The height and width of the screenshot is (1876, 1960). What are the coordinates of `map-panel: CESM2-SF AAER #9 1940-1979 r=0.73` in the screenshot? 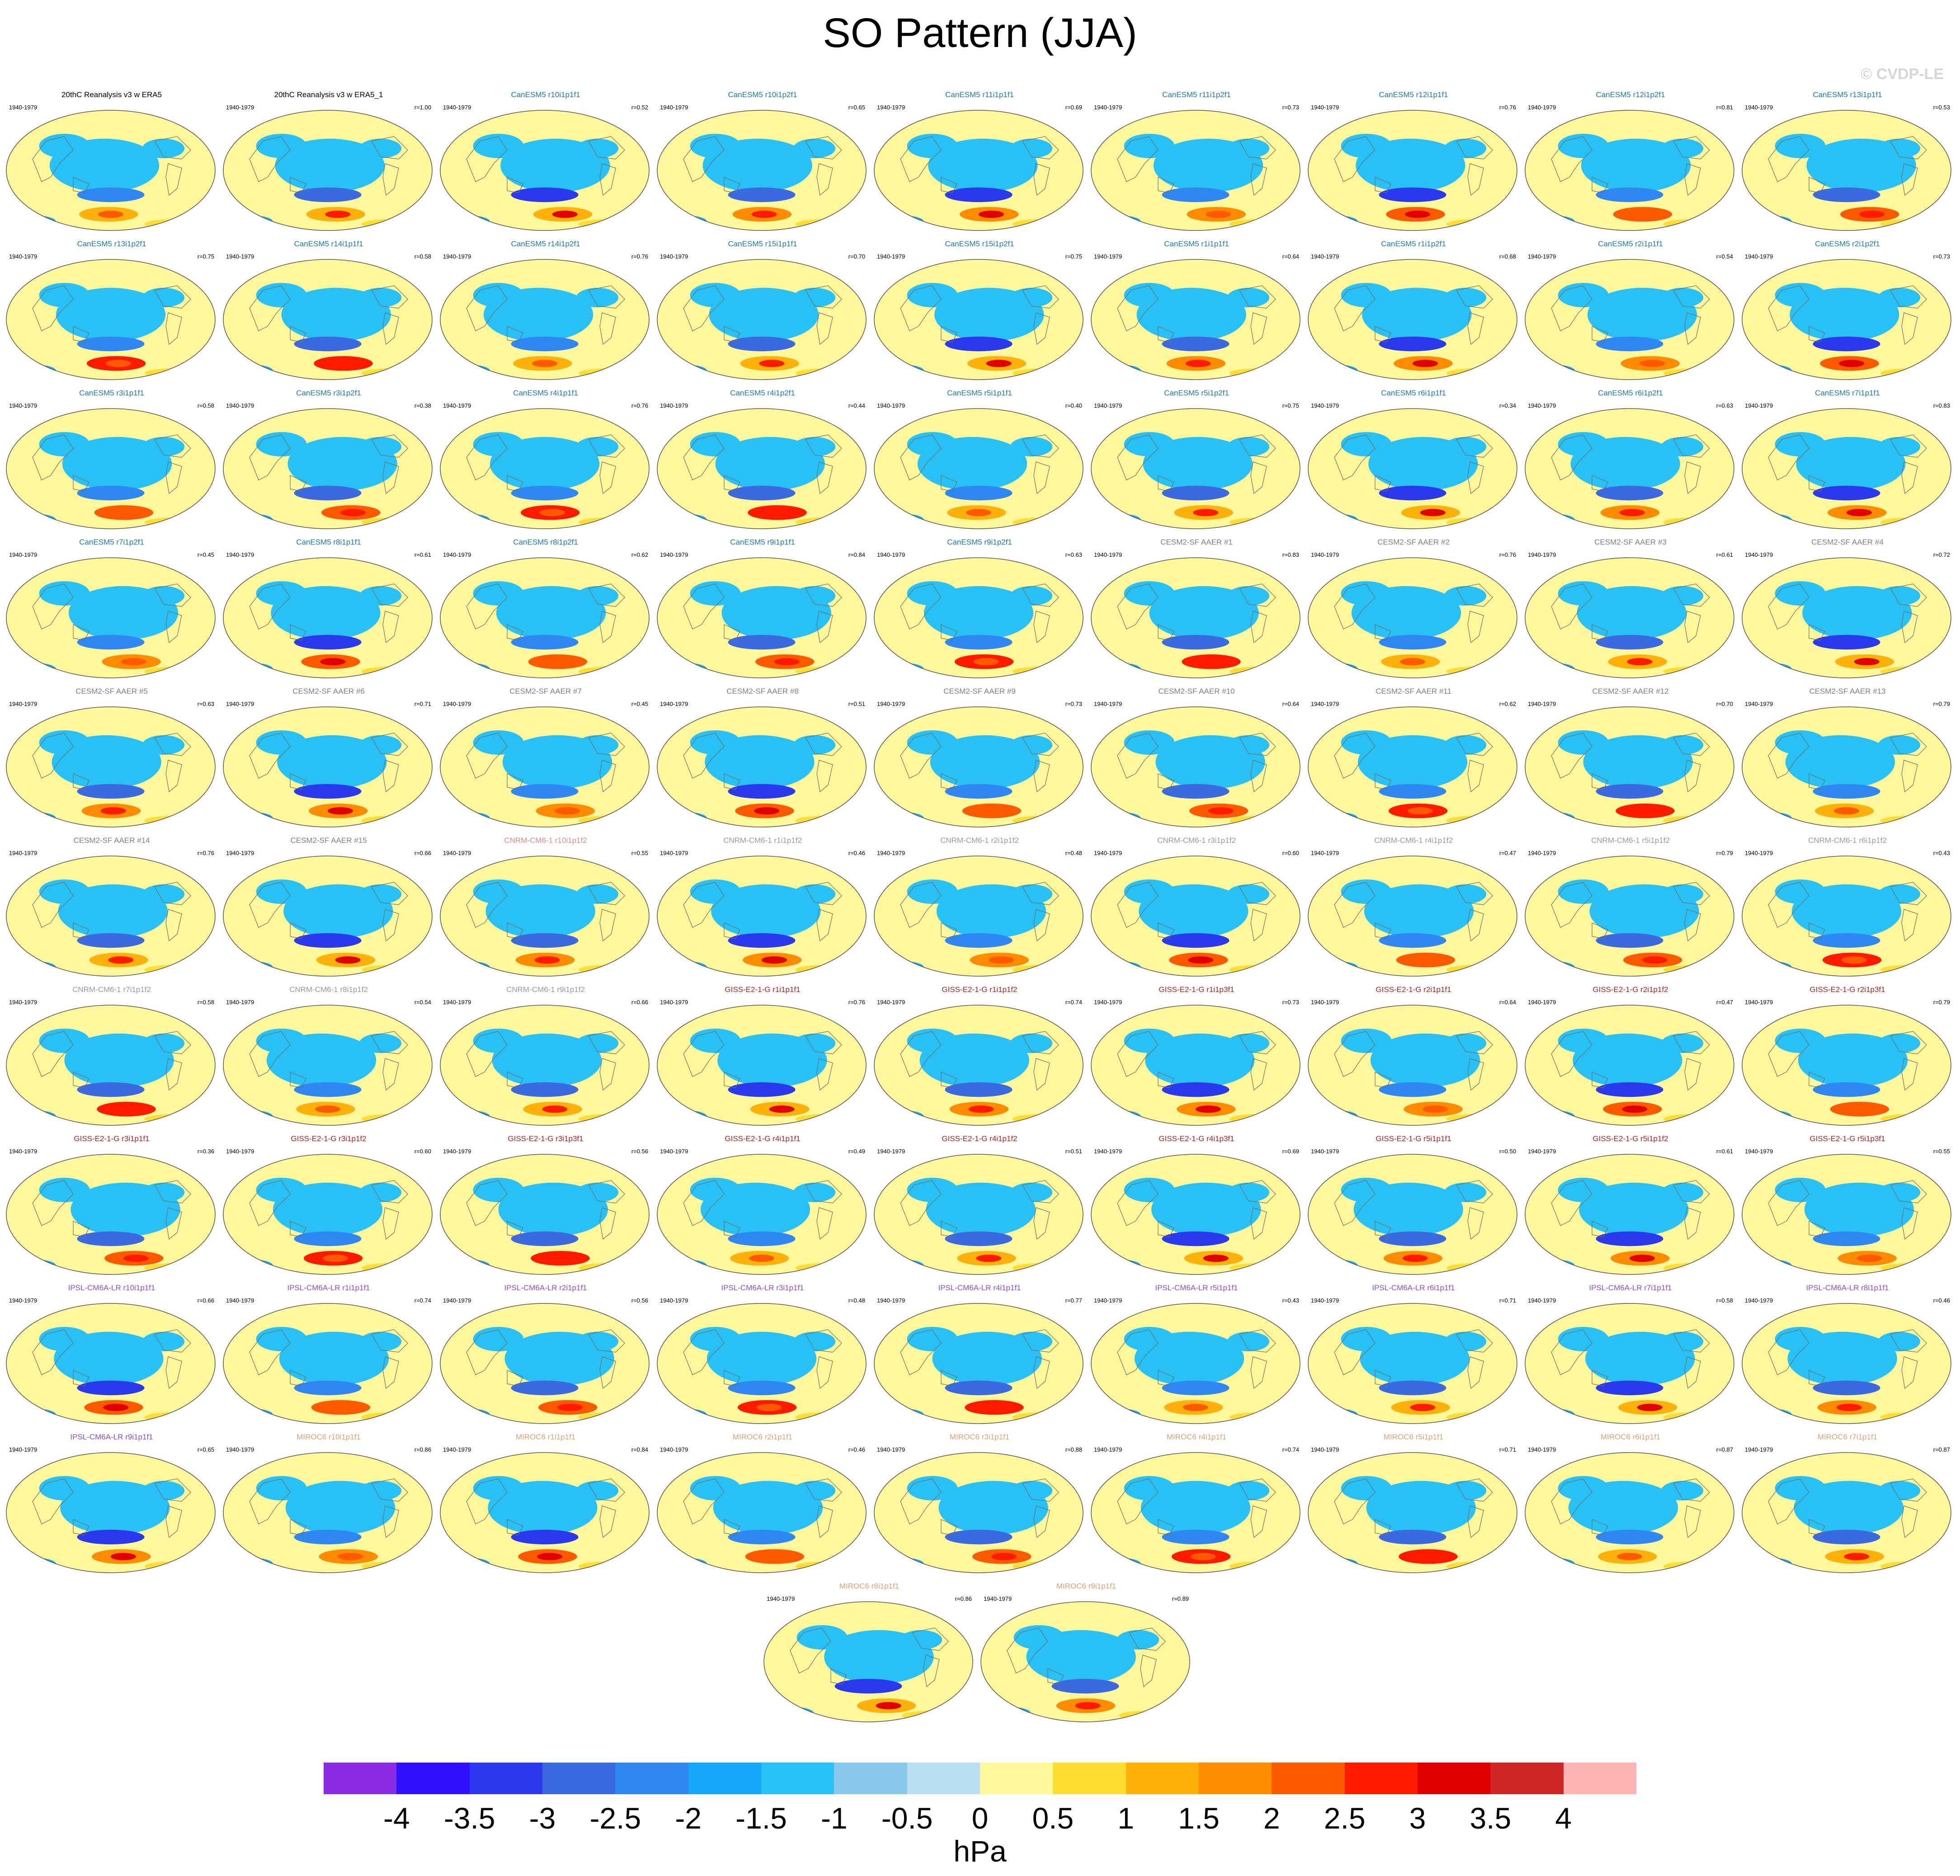 It's located at (979, 760).